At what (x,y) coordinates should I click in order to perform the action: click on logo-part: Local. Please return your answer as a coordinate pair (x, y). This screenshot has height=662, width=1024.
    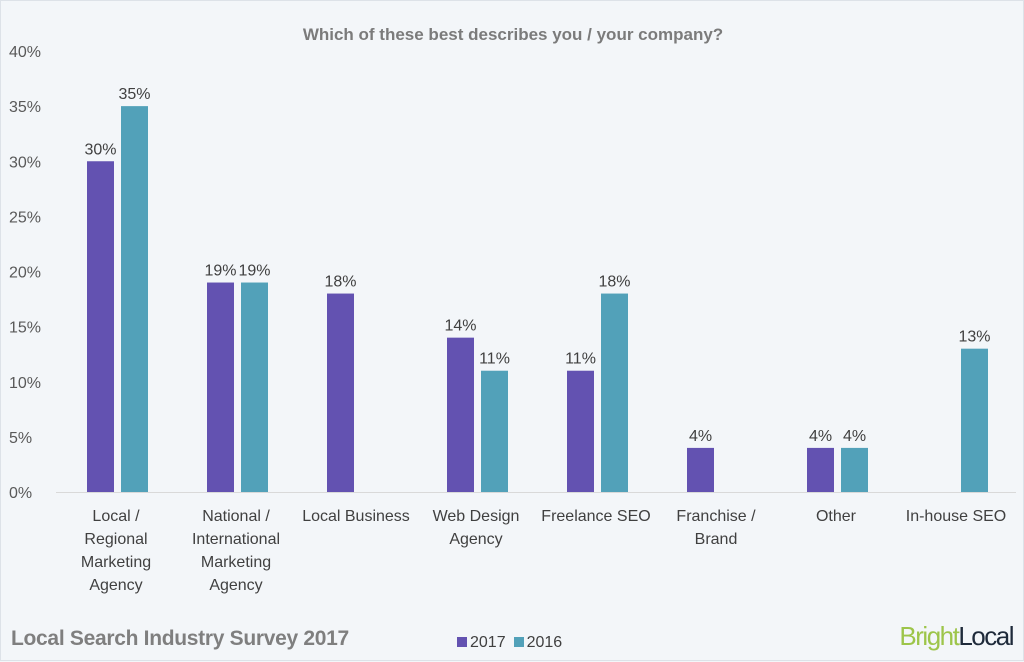
    Looking at the image, I should click on (986, 636).